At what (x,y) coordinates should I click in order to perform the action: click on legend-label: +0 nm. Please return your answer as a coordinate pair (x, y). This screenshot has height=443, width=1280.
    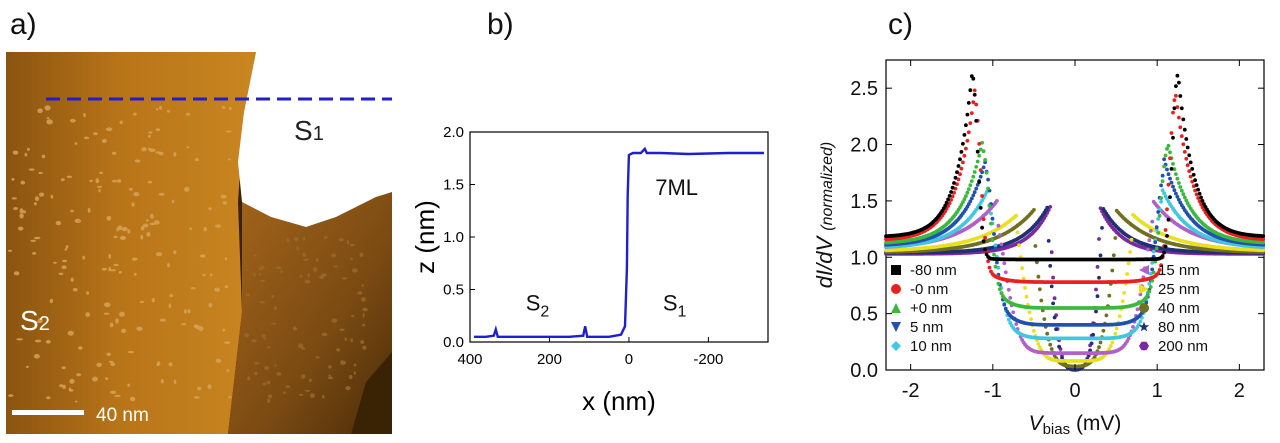
    Looking at the image, I should click on (931, 308).